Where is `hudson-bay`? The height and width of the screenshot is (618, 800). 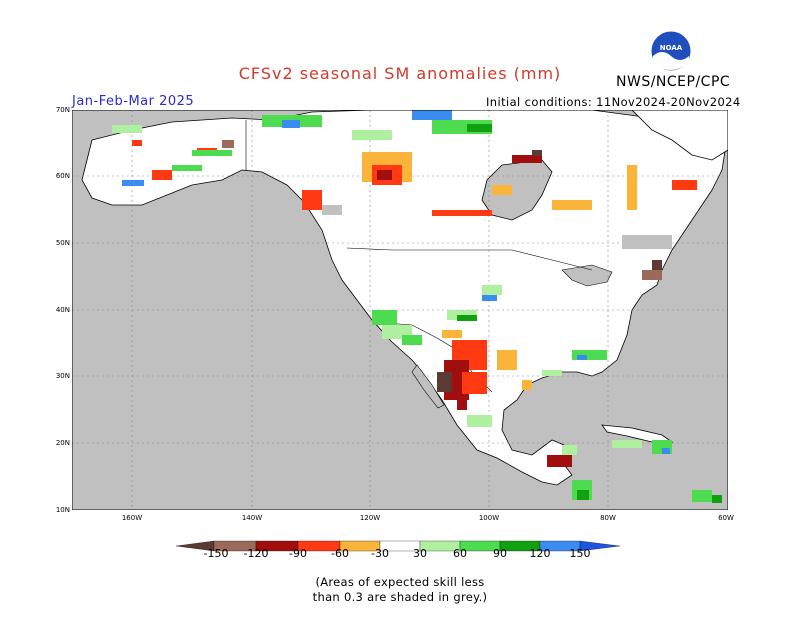
hudson-bay is located at coordinates (517, 190).